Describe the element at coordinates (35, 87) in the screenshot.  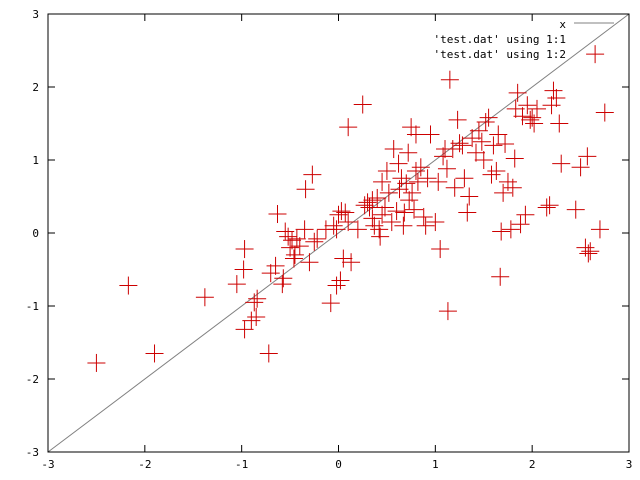
I see `y-tick-label: 2` at that location.